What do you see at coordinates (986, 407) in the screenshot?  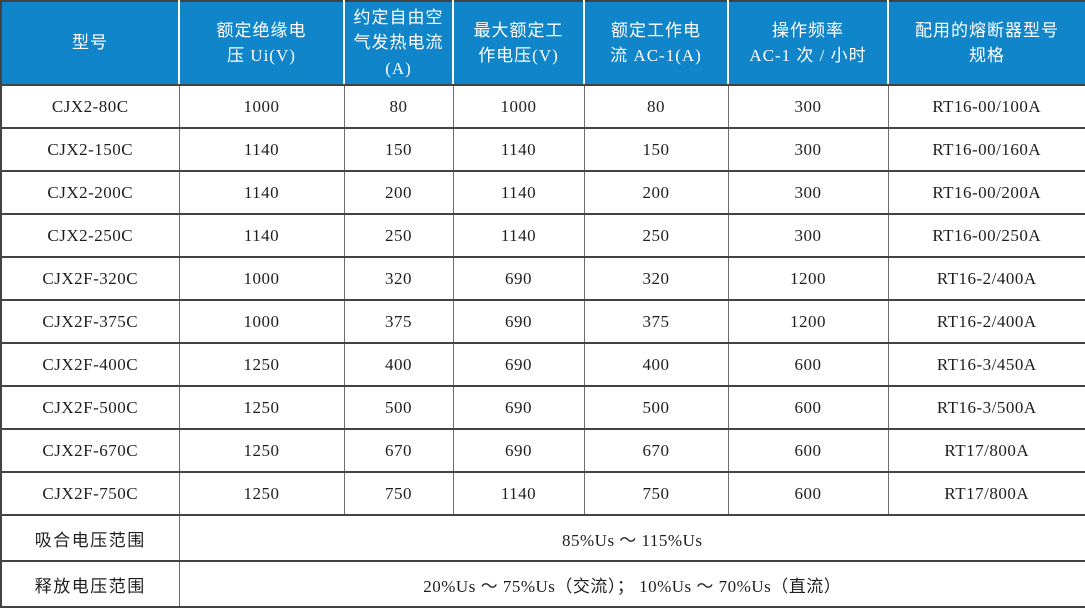 I see `value-cell: RT16-3/500A` at bounding box center [986, 407].